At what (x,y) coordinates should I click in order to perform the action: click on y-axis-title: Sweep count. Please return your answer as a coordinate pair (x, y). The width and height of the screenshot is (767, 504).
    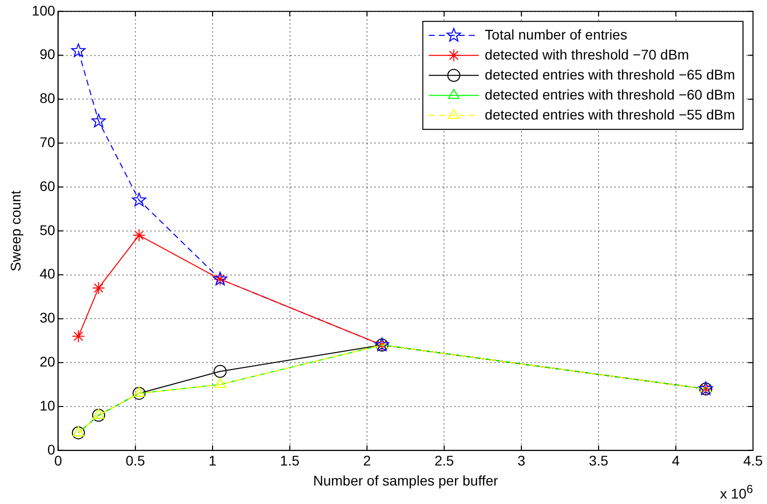
    Looking at the image, I should click on (15, 231).